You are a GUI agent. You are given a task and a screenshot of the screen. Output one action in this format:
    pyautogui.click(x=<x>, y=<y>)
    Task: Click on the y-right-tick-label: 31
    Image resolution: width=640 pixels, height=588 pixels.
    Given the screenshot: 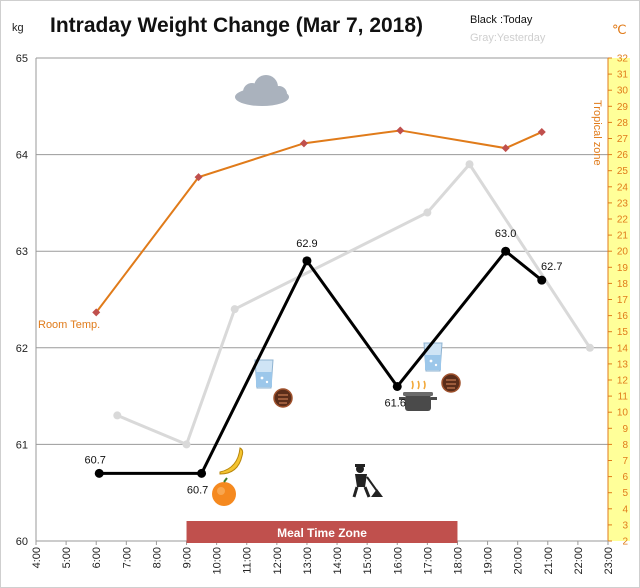 What is the action you would take?
    pyautogui.click(x=623, y=75)
    